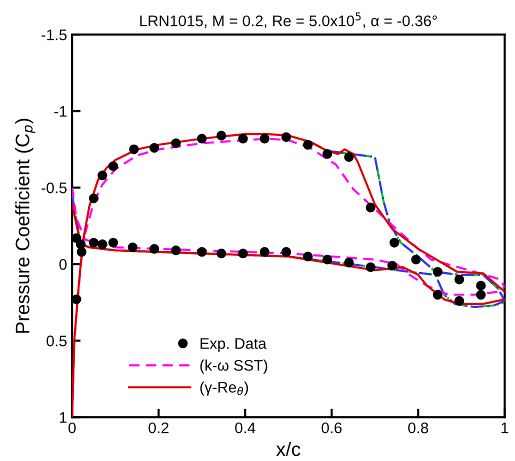 This screenshot has width=515, height=461. Describe the element at coordinates (72, 428) in the screenshot. I see `x-tick-label: 0` at that location.